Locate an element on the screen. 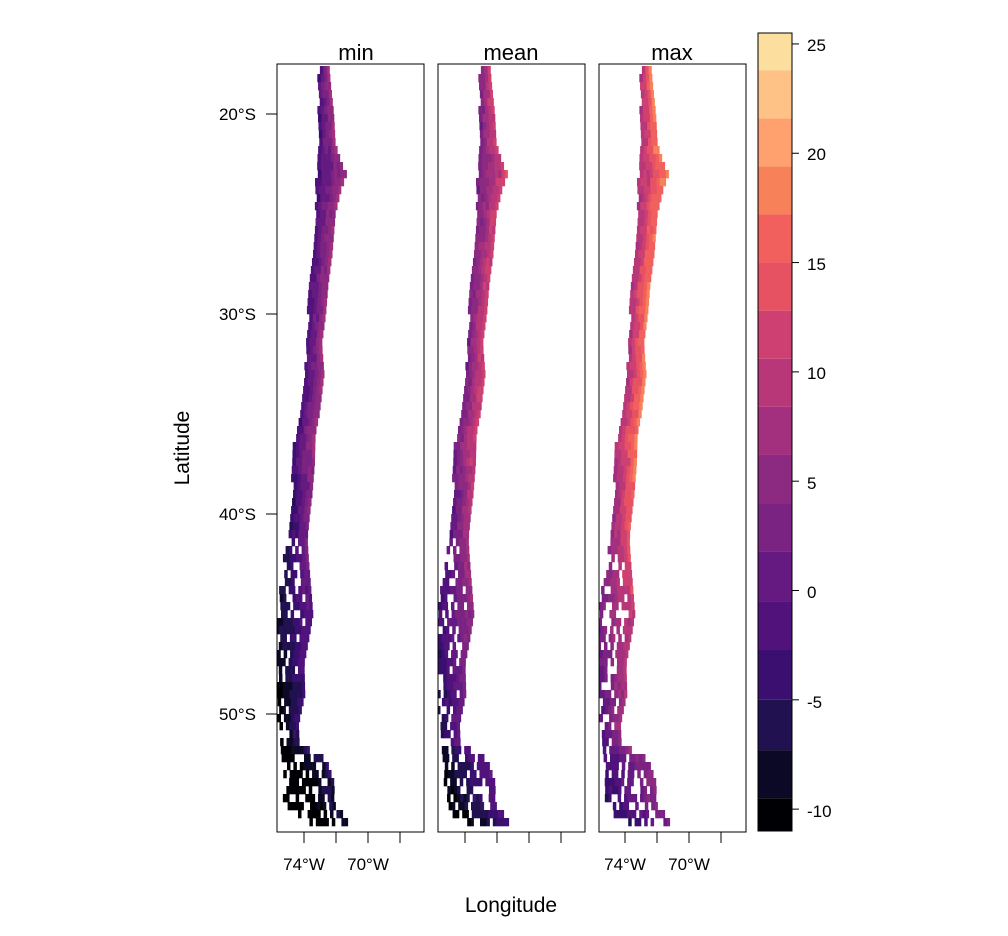  map-panel-max is located at coordinates (672, 448).